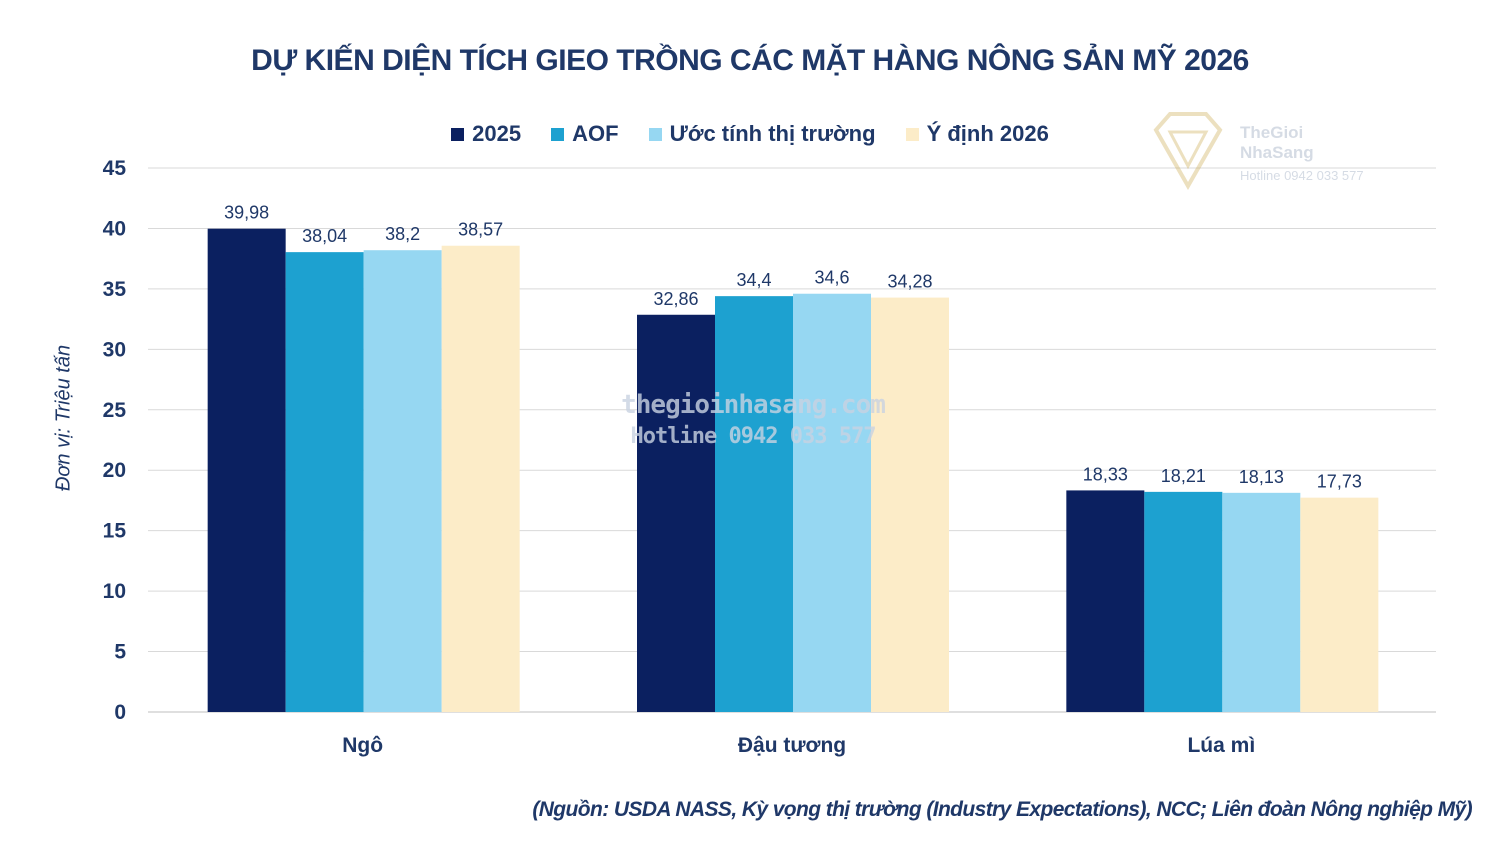 The height and width of the screenshot is (844, 1500). Describe the element at coordinates (675, 299) in the screenshot. I see `data-label: 32,86` at that location.